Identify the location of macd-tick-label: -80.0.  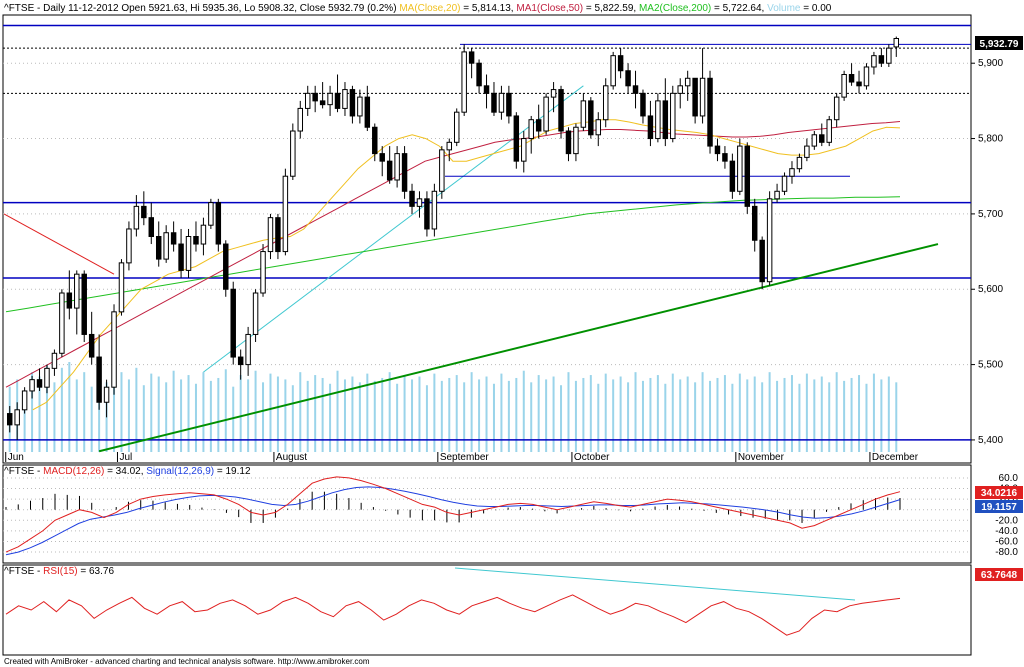
(1006, 552).